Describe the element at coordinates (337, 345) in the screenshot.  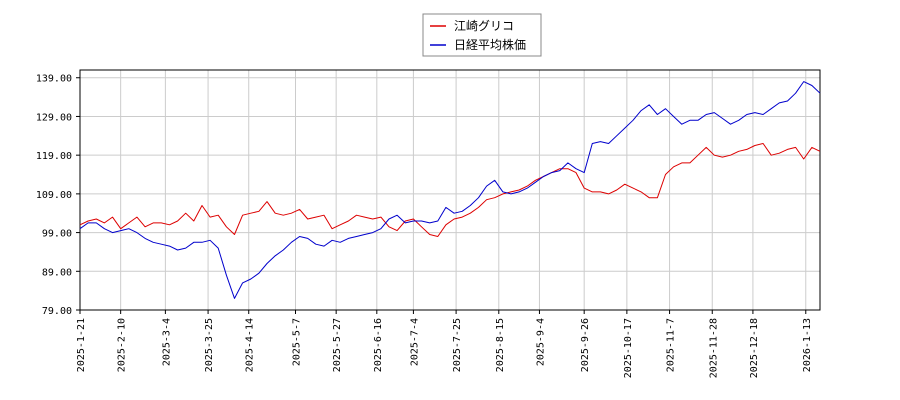
I see `x-tick-label: 2025-5-27` at that location.